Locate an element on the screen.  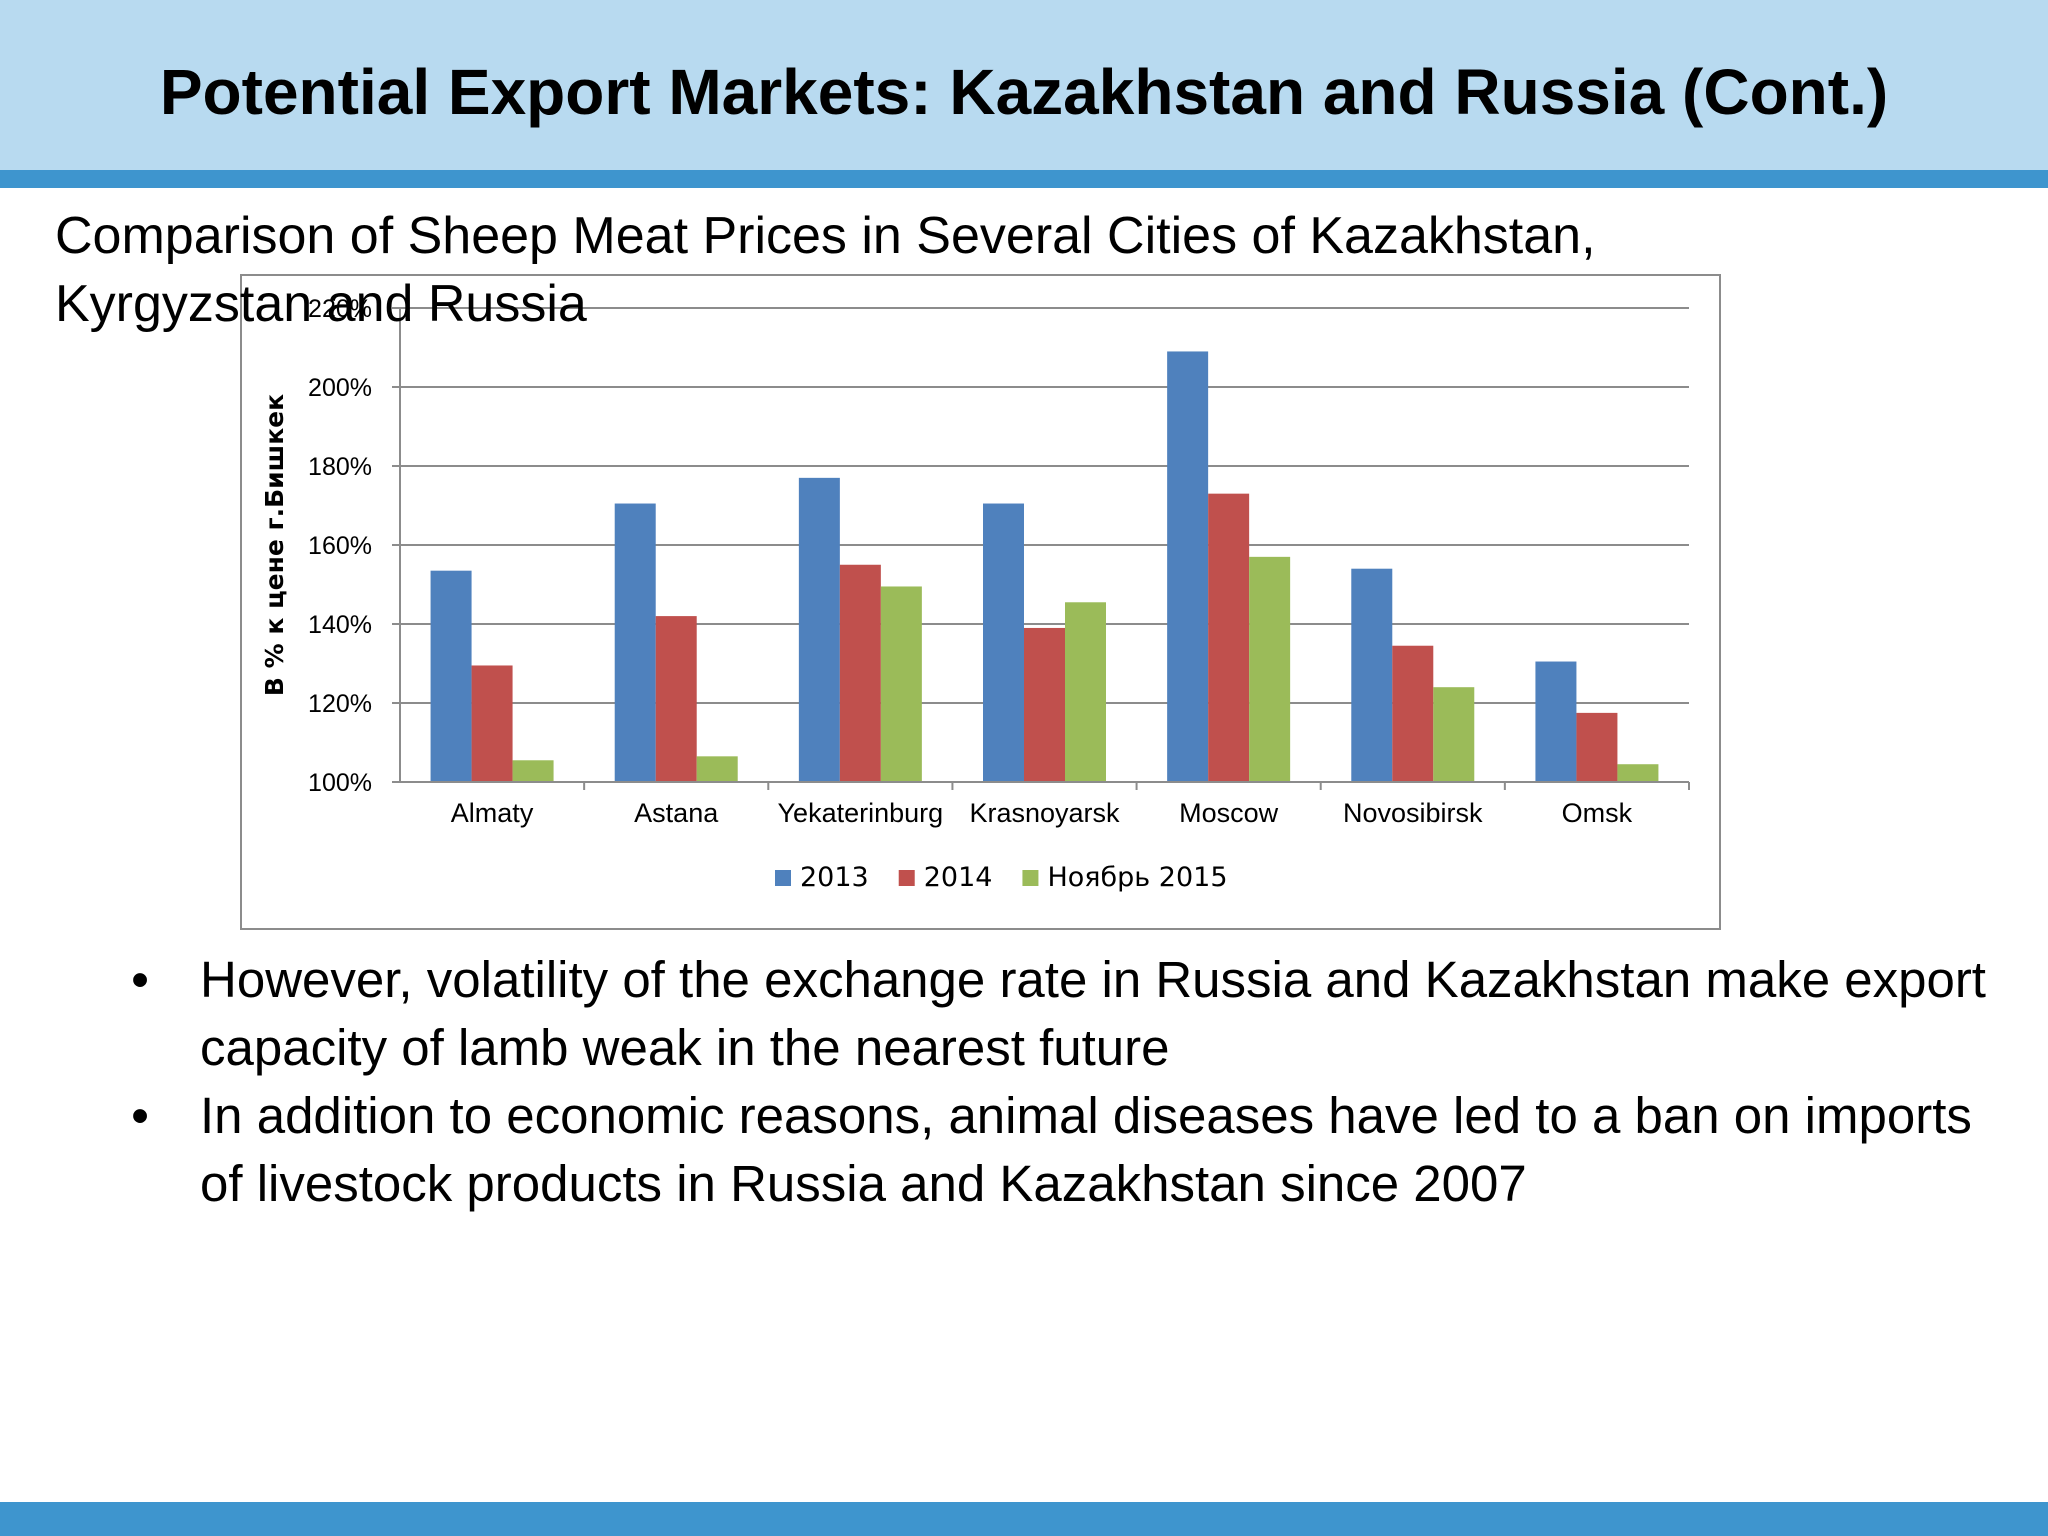
x-tick-label: Novosibirsk is located at coordinates (1413, 813).